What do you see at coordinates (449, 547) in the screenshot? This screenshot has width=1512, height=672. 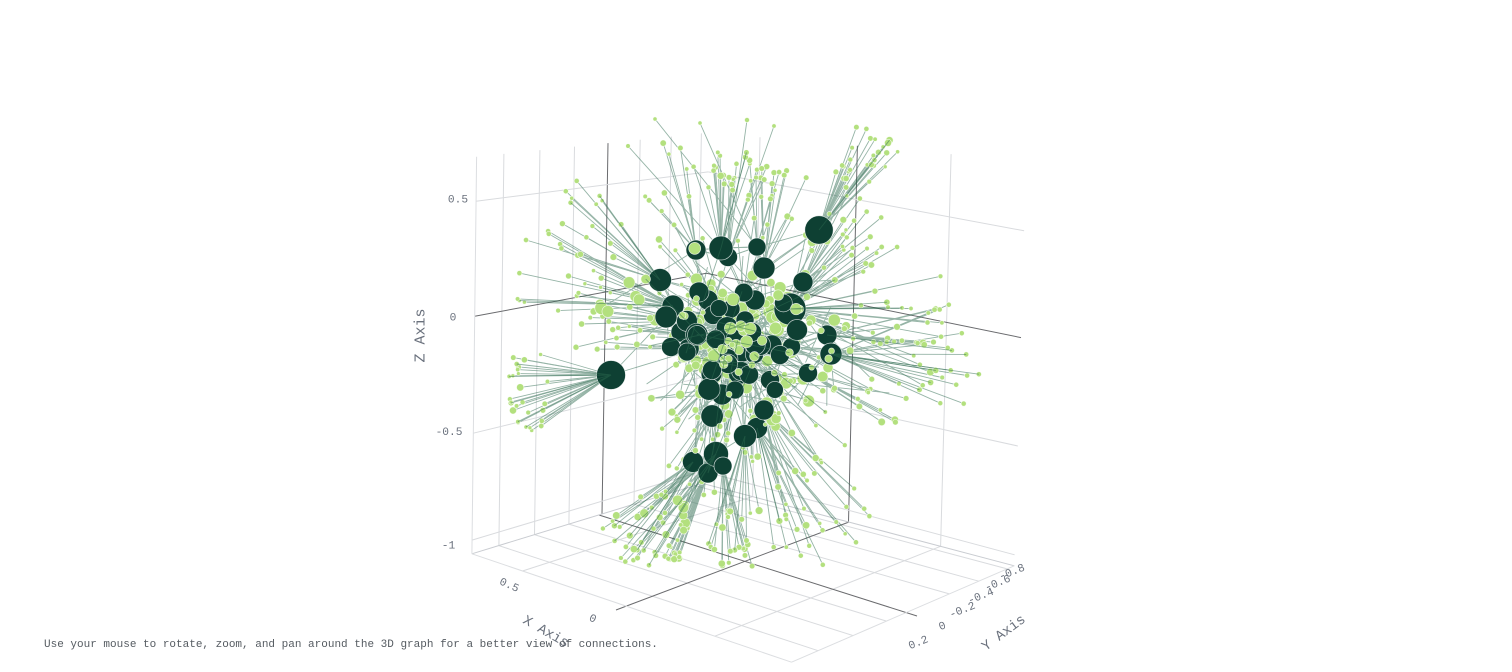 I see `svg-text: -1` at bounding box center [449, 547].